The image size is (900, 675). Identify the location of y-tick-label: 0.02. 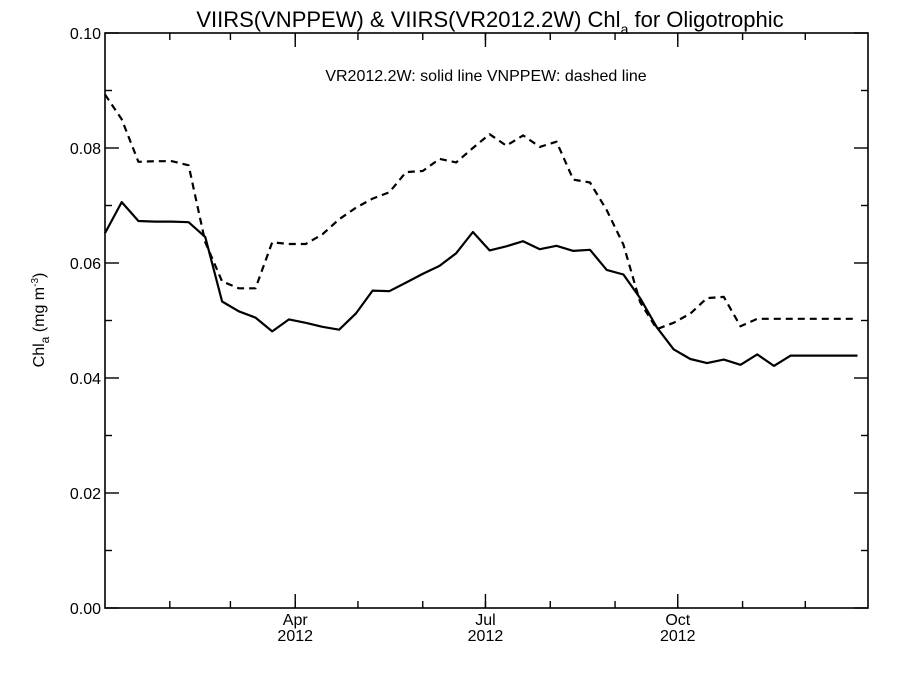
(85, 494).